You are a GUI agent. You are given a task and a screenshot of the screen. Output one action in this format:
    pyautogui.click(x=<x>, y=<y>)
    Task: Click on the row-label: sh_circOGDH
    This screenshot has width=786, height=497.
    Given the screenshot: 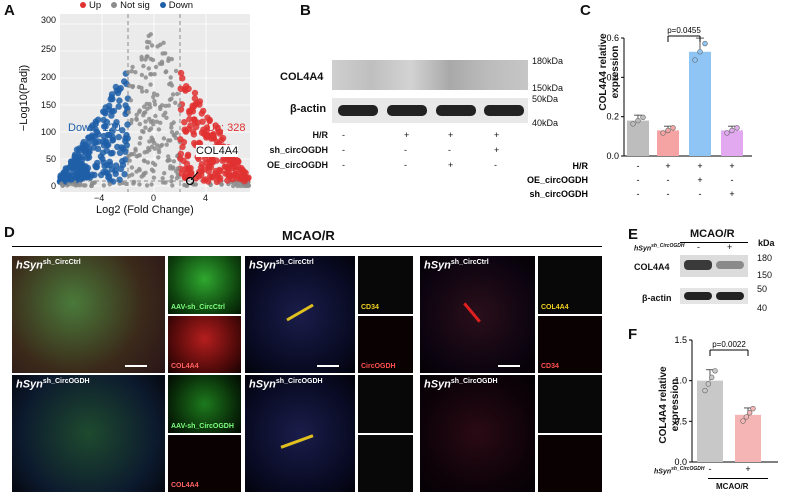 What is the action you would take?
    pyautogui.click(x=558, y=194)
    